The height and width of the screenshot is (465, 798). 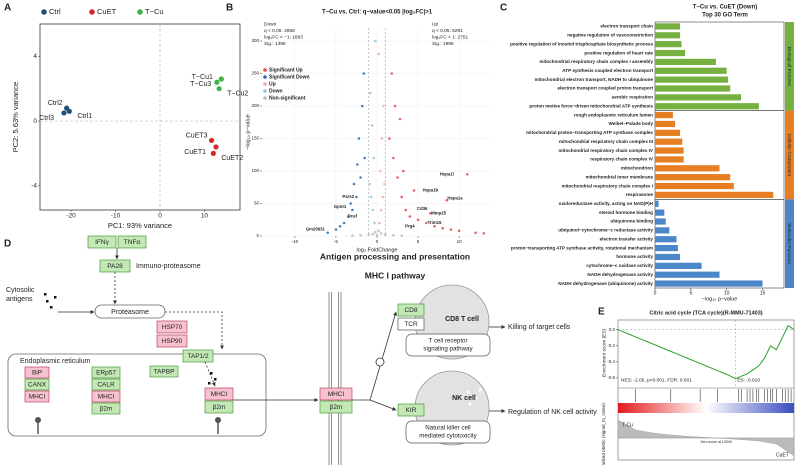 What do you see at coordinates (194, 330) in the screenshot?
I see `dashed-route` at bounding box center [194, 330].